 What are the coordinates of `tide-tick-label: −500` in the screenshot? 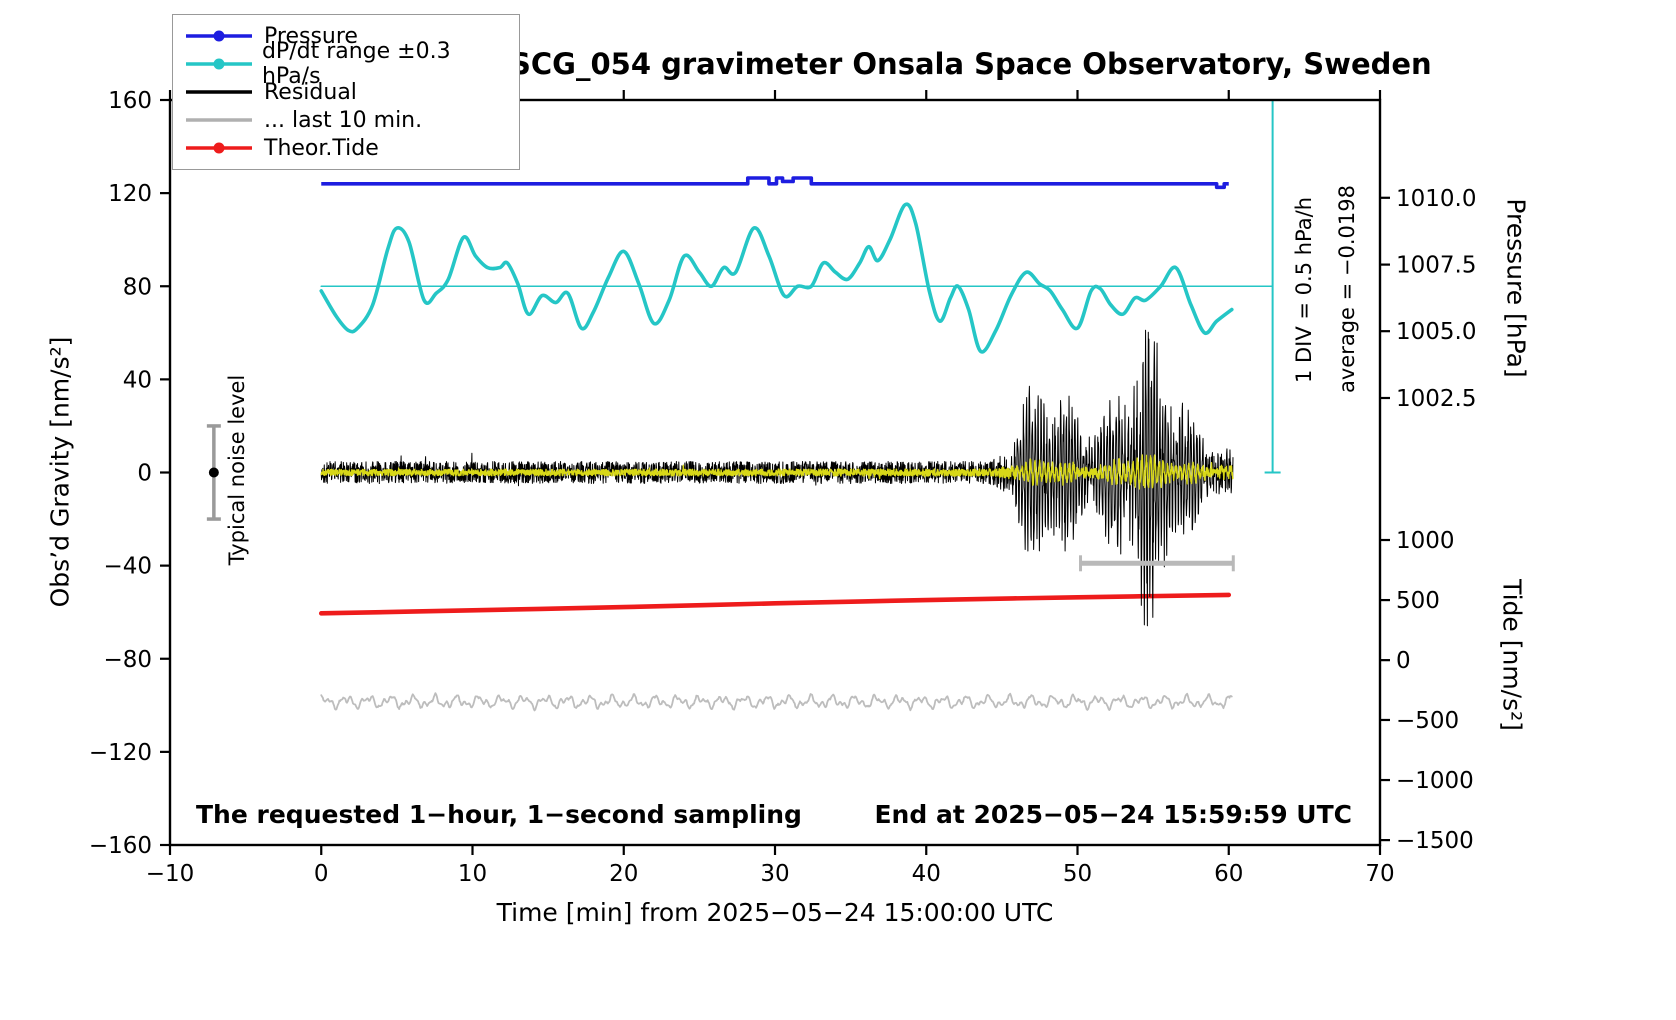 It's located at (1427, 721).